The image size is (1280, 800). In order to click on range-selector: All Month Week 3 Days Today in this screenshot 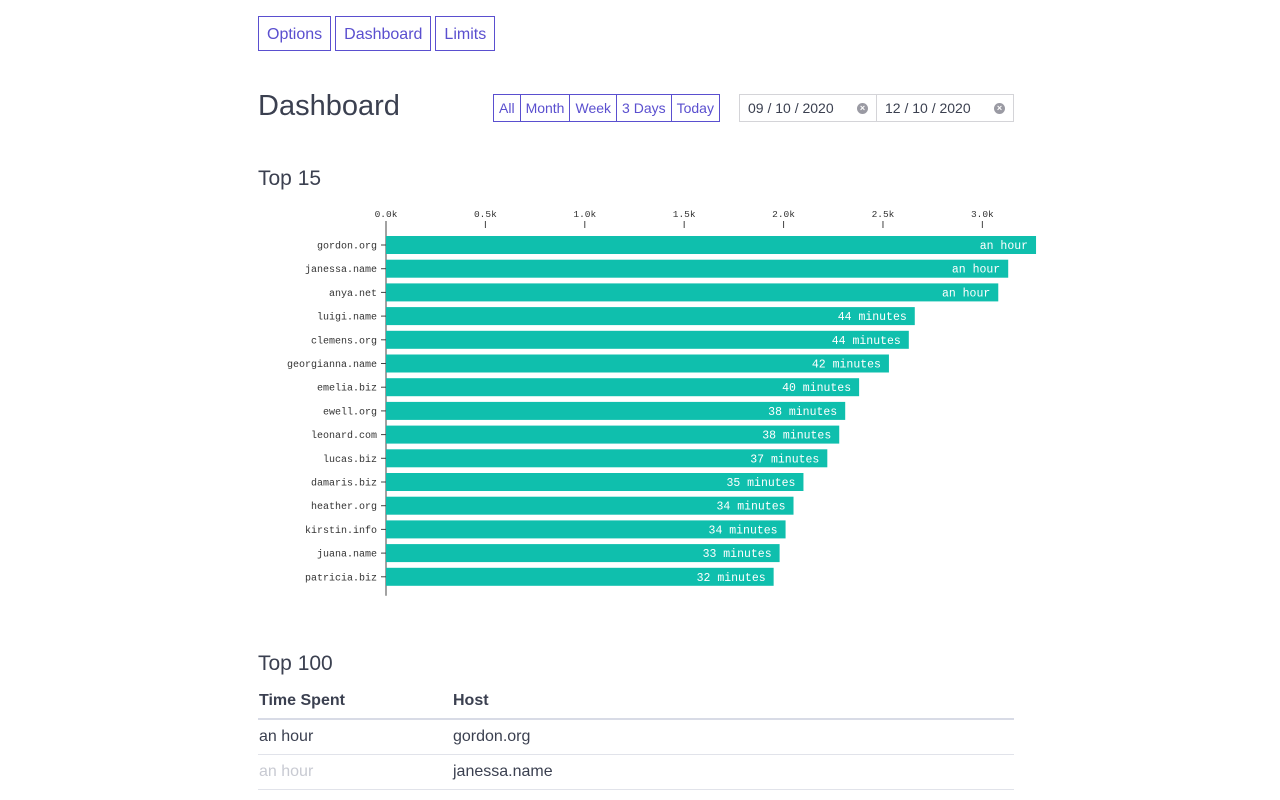, I will do `click(606, 108)`.